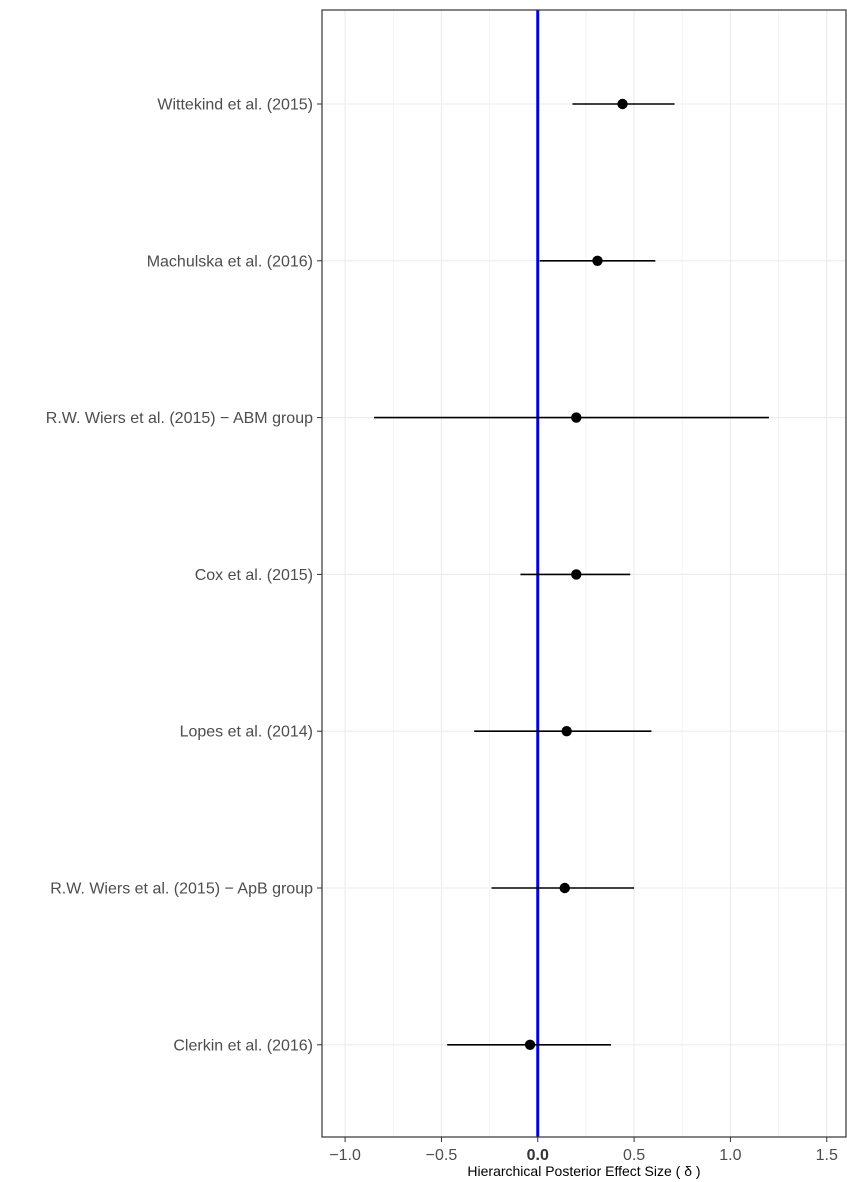 The image size is (847, 1182). Describe the element at coordinates (827, 1155) in the screenshot. I see `x-tick-label: 1.5` at that location.